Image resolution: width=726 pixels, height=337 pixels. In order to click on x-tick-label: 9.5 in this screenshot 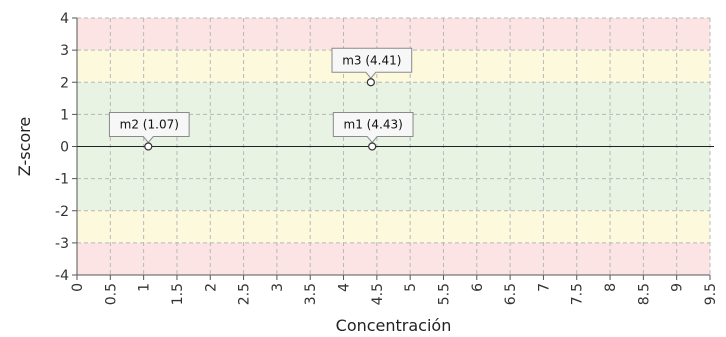, I will do `click(711, 294)`.